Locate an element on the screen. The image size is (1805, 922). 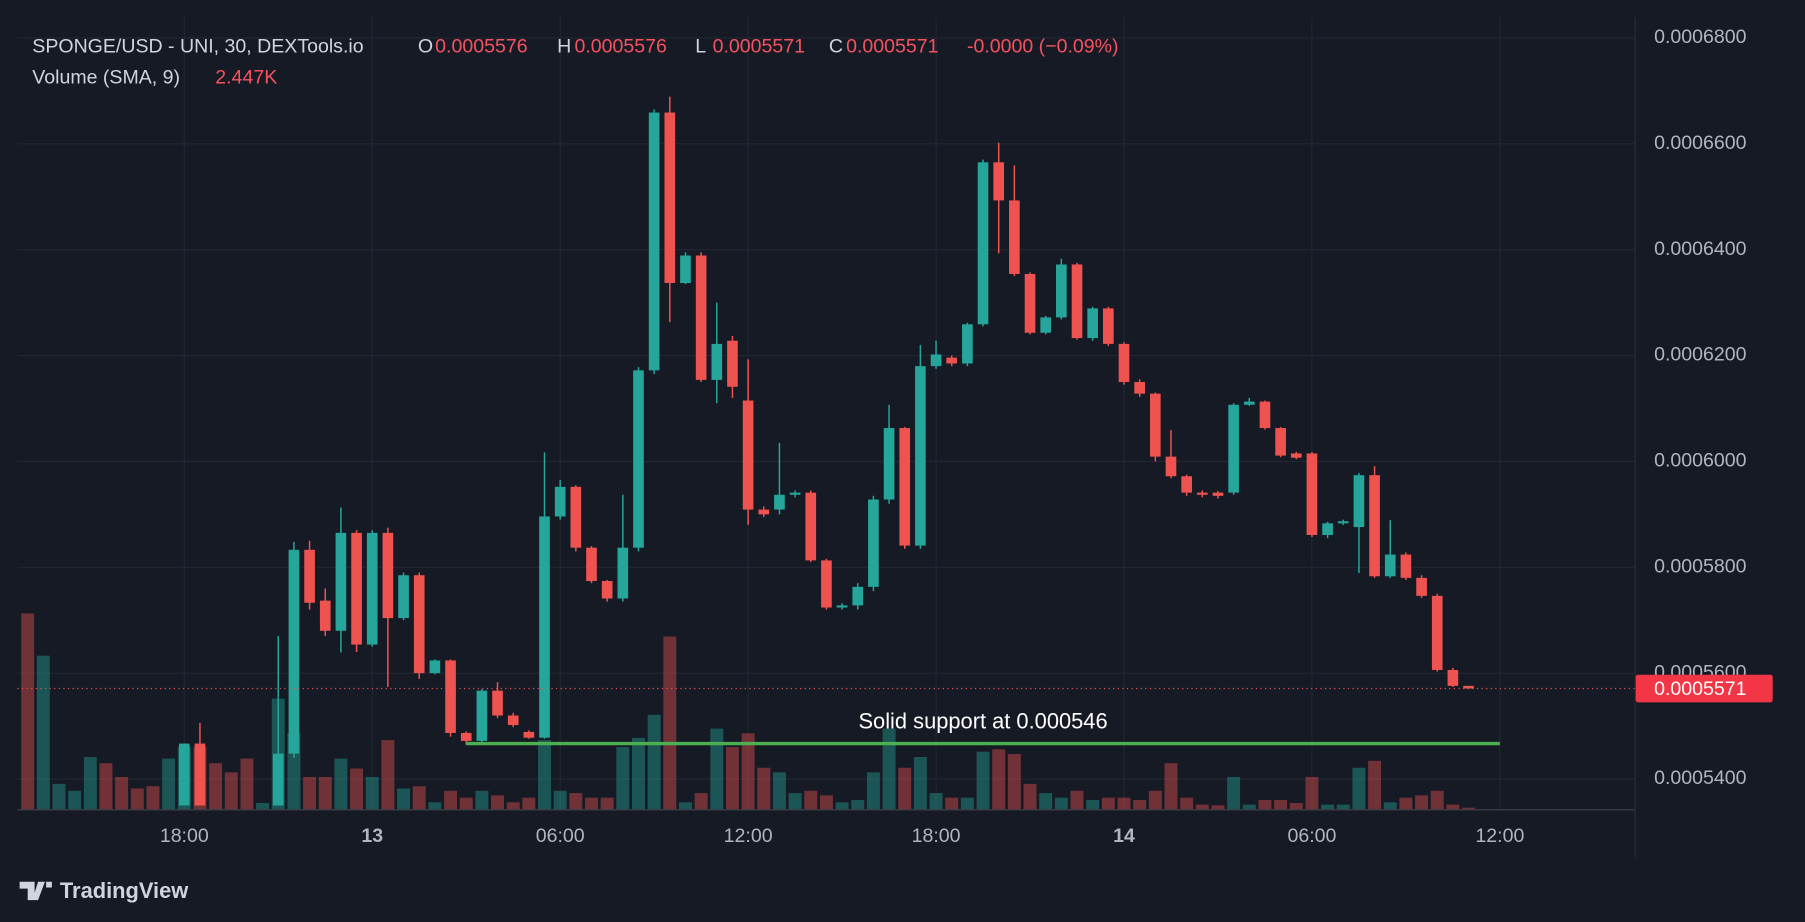
change: -0.0000 (−0.09%) is located at coordinates (1043, 46).